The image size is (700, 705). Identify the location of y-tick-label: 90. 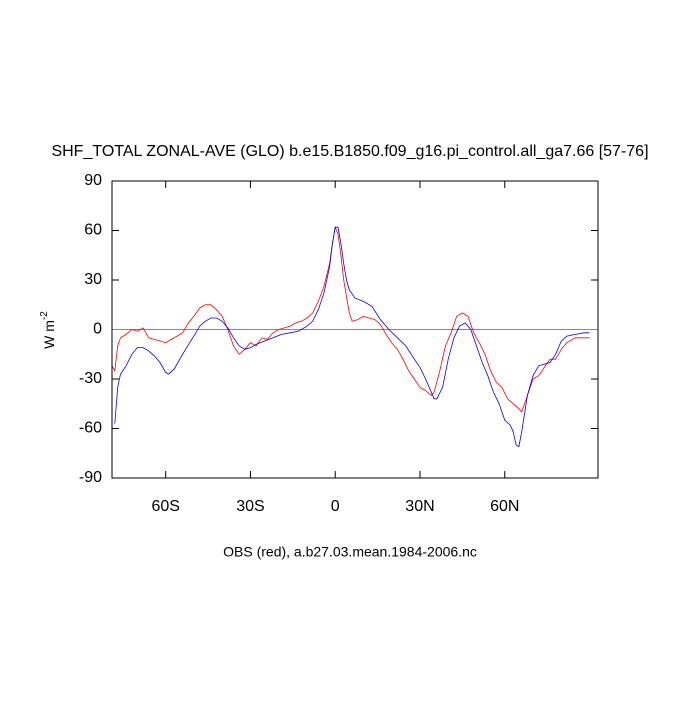
(93, 180).